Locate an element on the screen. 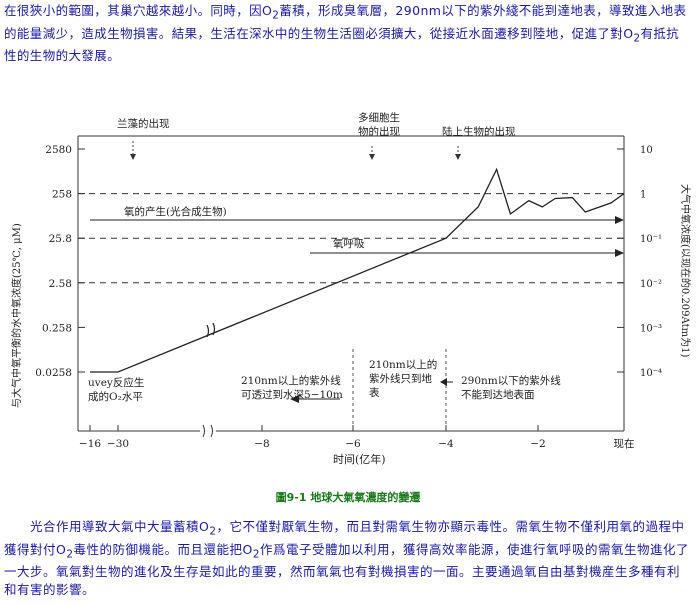 The width and height of the screenshot is (696, 606). left-y-axis: 2580 258 25.8 2.58 0.258 0.0258 is located at coordinates (60, 261).